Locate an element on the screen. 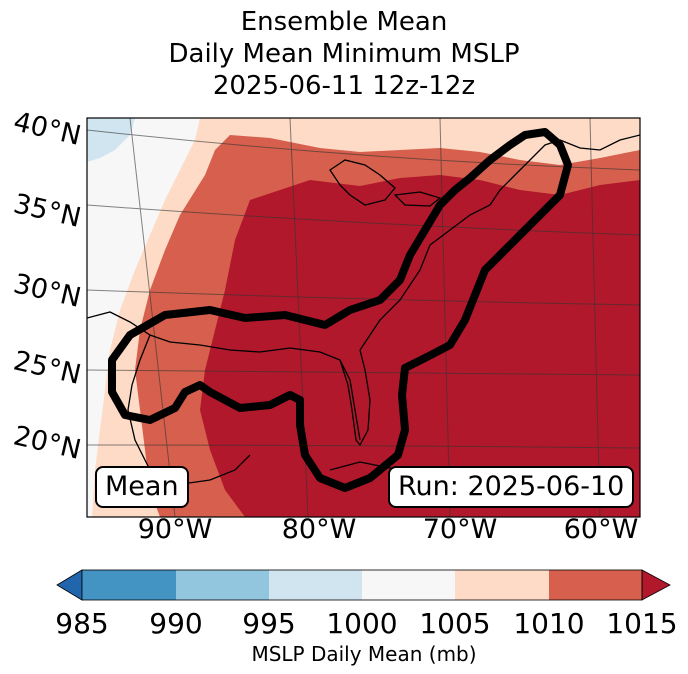 This screenshot has width=688, height=674. field-1000-band is located at coordinates (143, 317).